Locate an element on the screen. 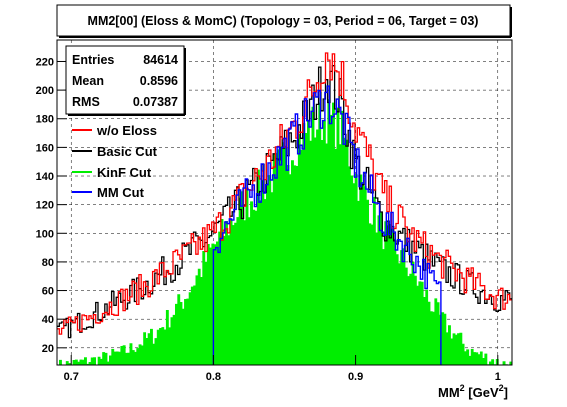  stats-entries-value: 84614 is located at coordinates (160, 60).